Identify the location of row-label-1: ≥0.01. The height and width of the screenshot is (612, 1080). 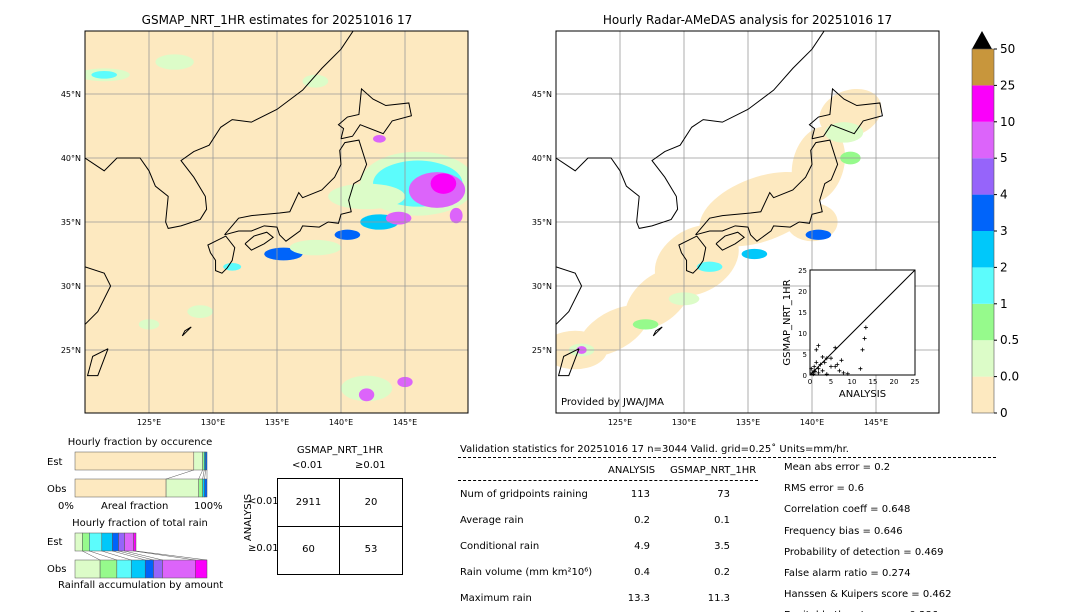
(263, 548).